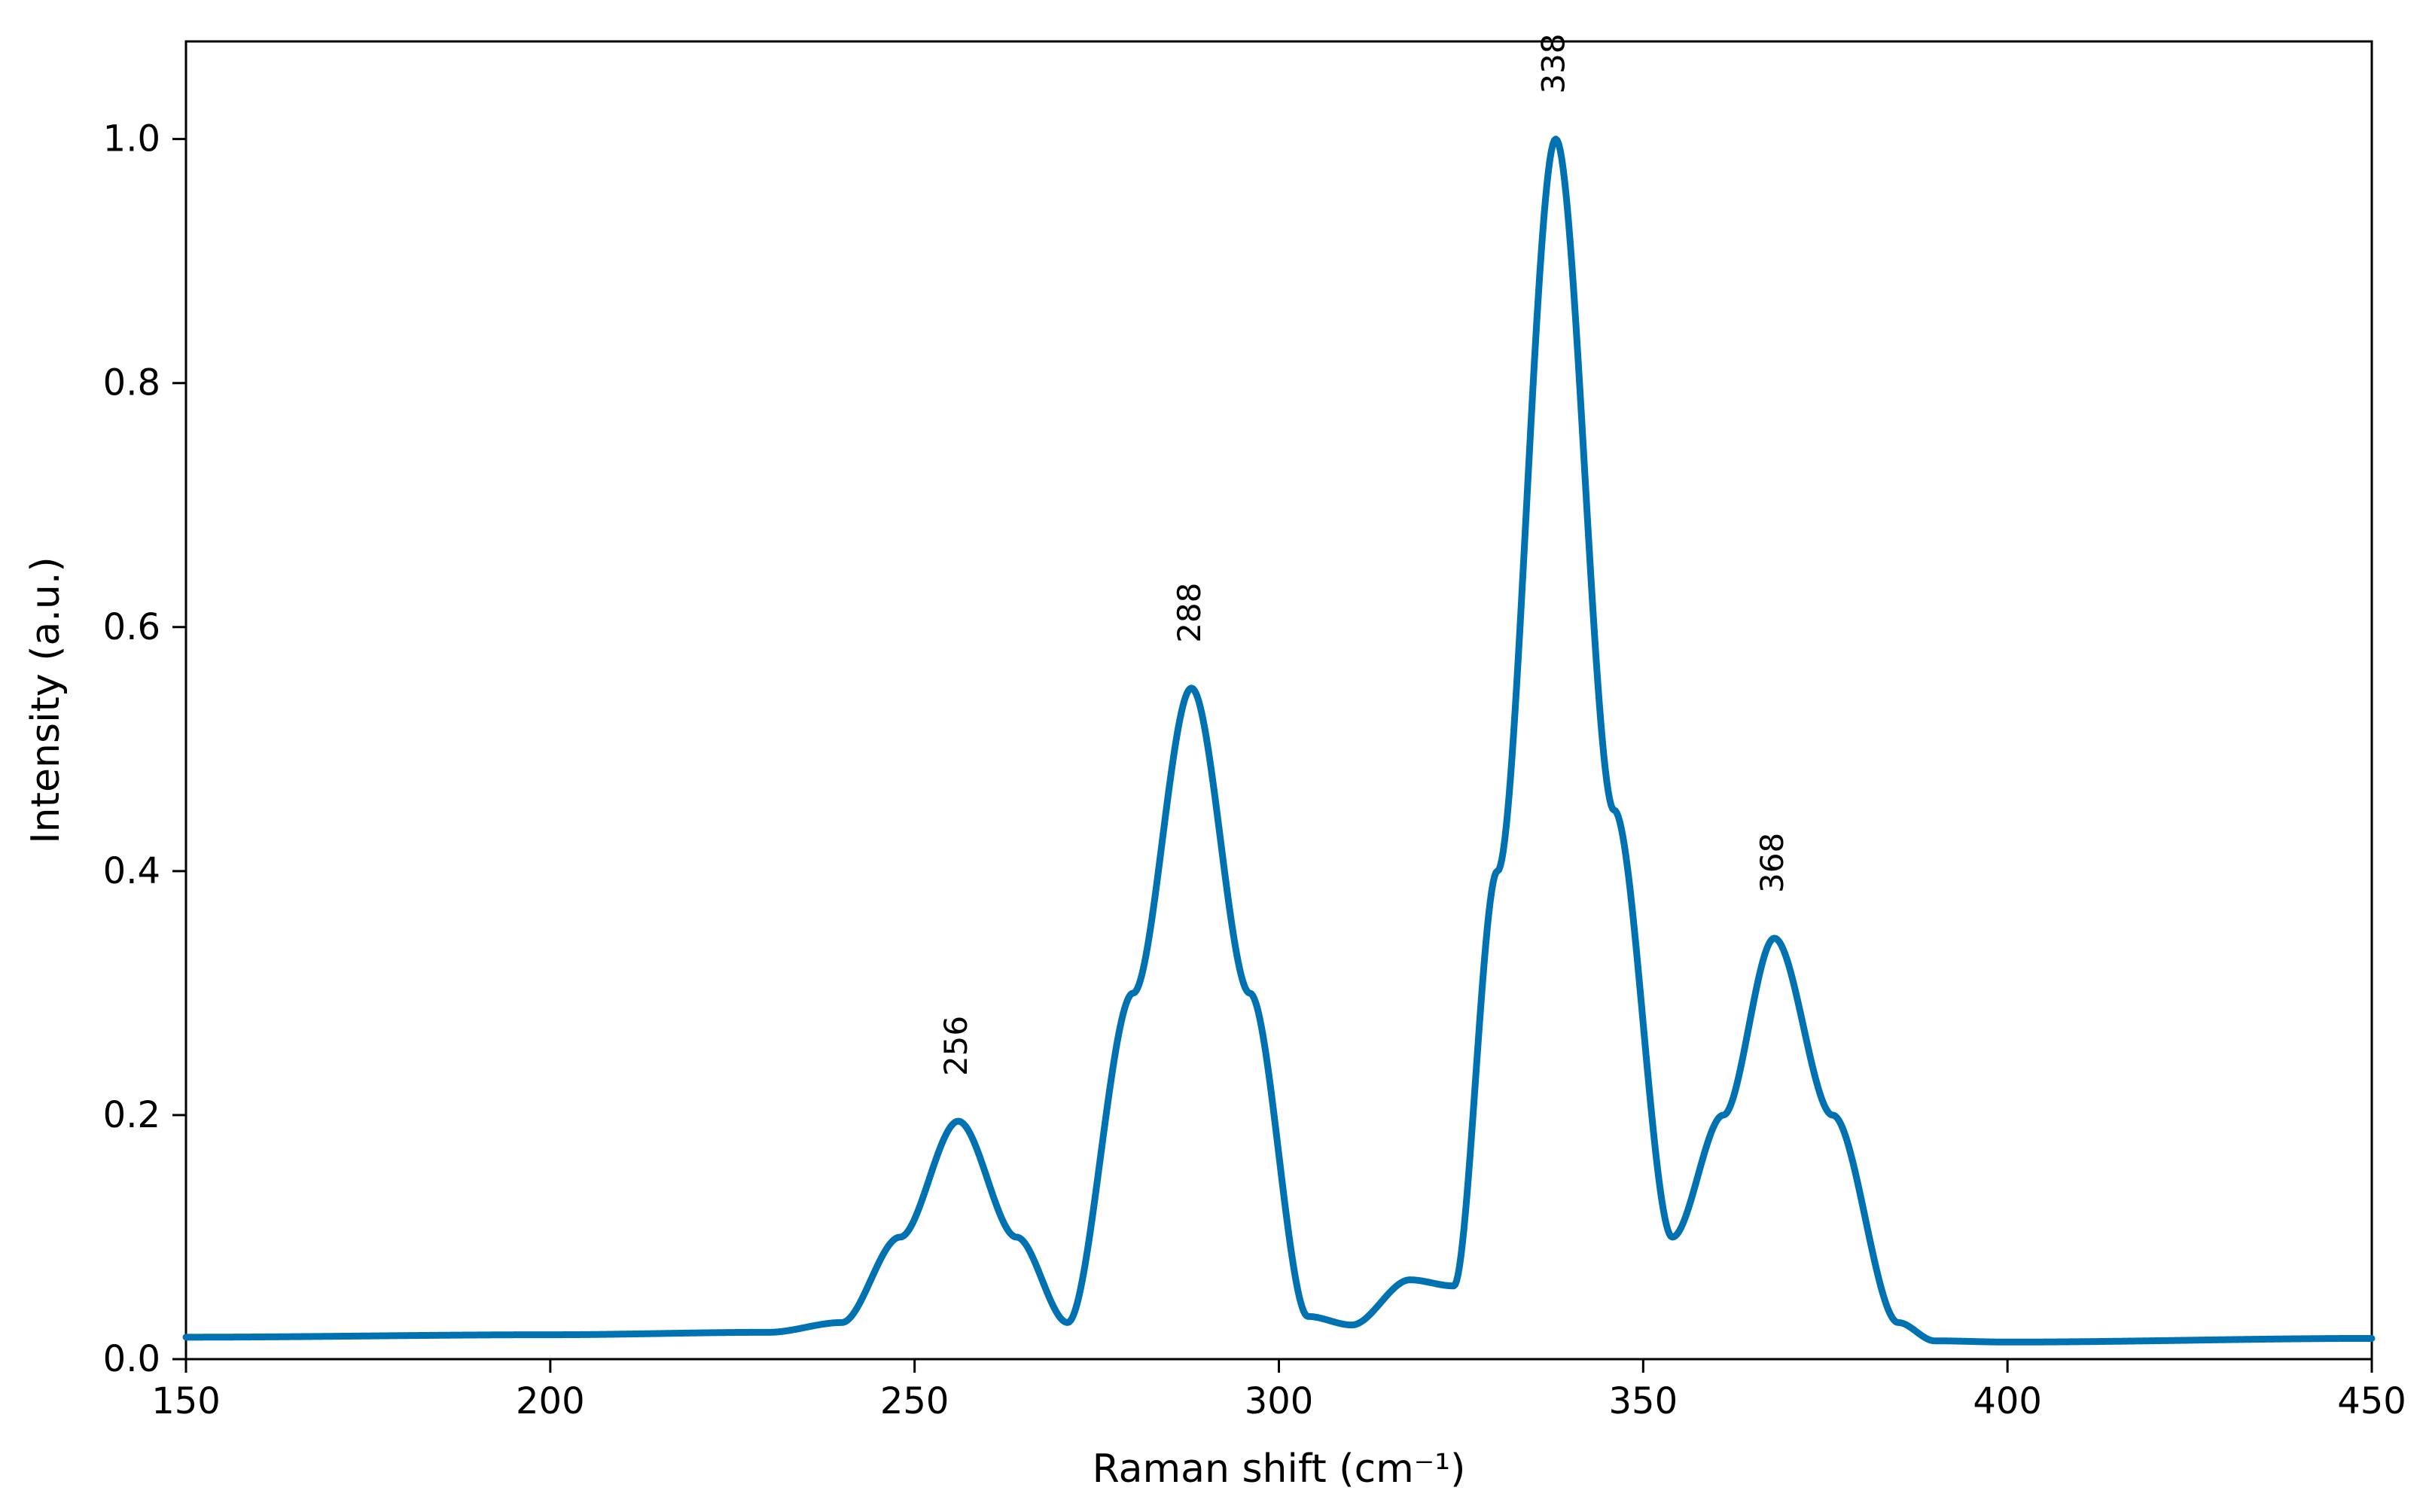  Describe the element at coordinates (1279, 1469) in the screenshot. I see `x-axis-label: Raman shift (cm⁻¹)` at that location.